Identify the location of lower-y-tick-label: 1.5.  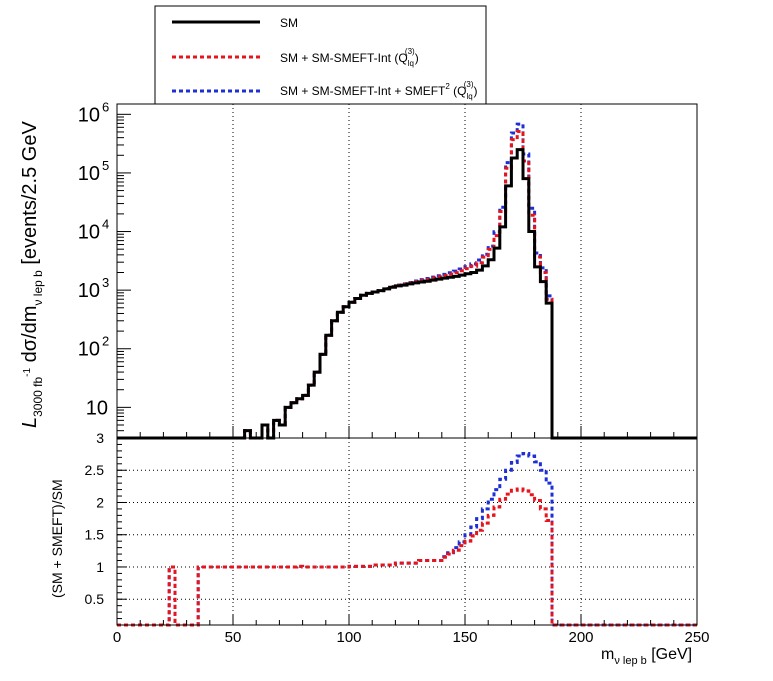
(95, 535).